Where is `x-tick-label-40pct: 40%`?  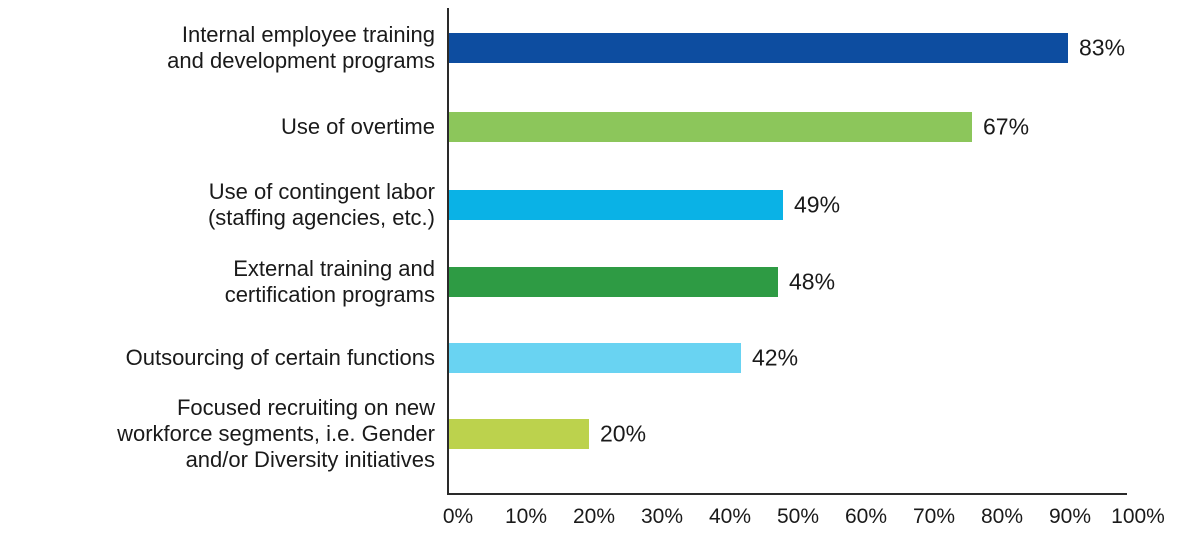
x-tick-label-40pct: 40% is located at coordinates (730, 516).